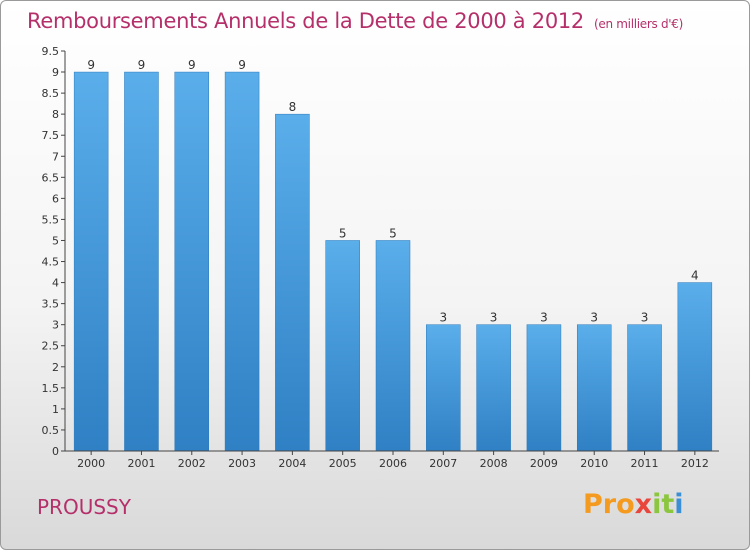  I want to click on y-tick-label: 9.5, so click(51, 51).